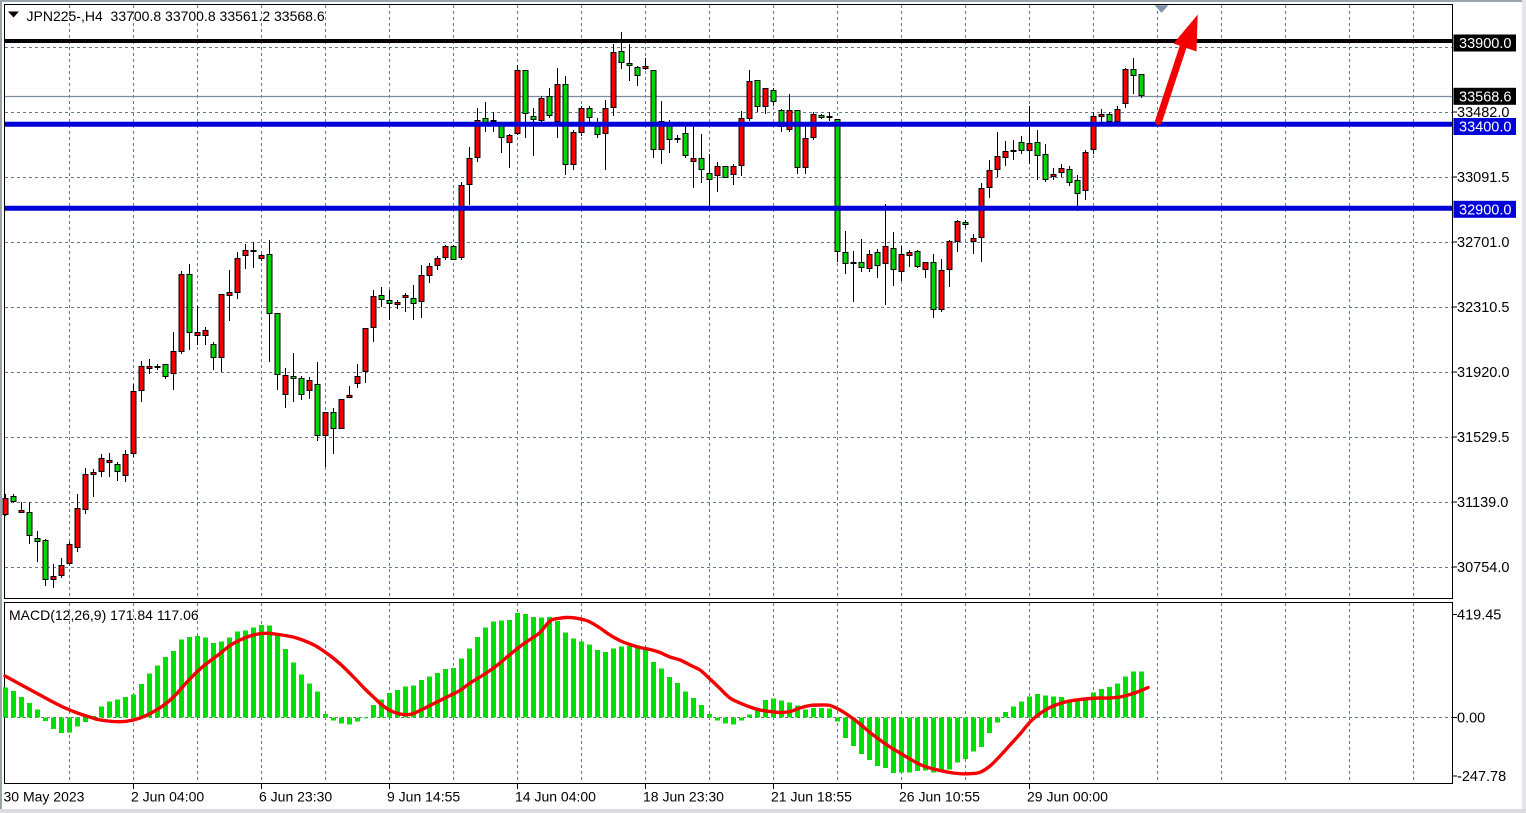 The width and height of the screenshot is (1526, 813). Describe the element at coordinates (939, 797) in the screenshot. I see `svg-text: 26 Jun 10:55` at that location.